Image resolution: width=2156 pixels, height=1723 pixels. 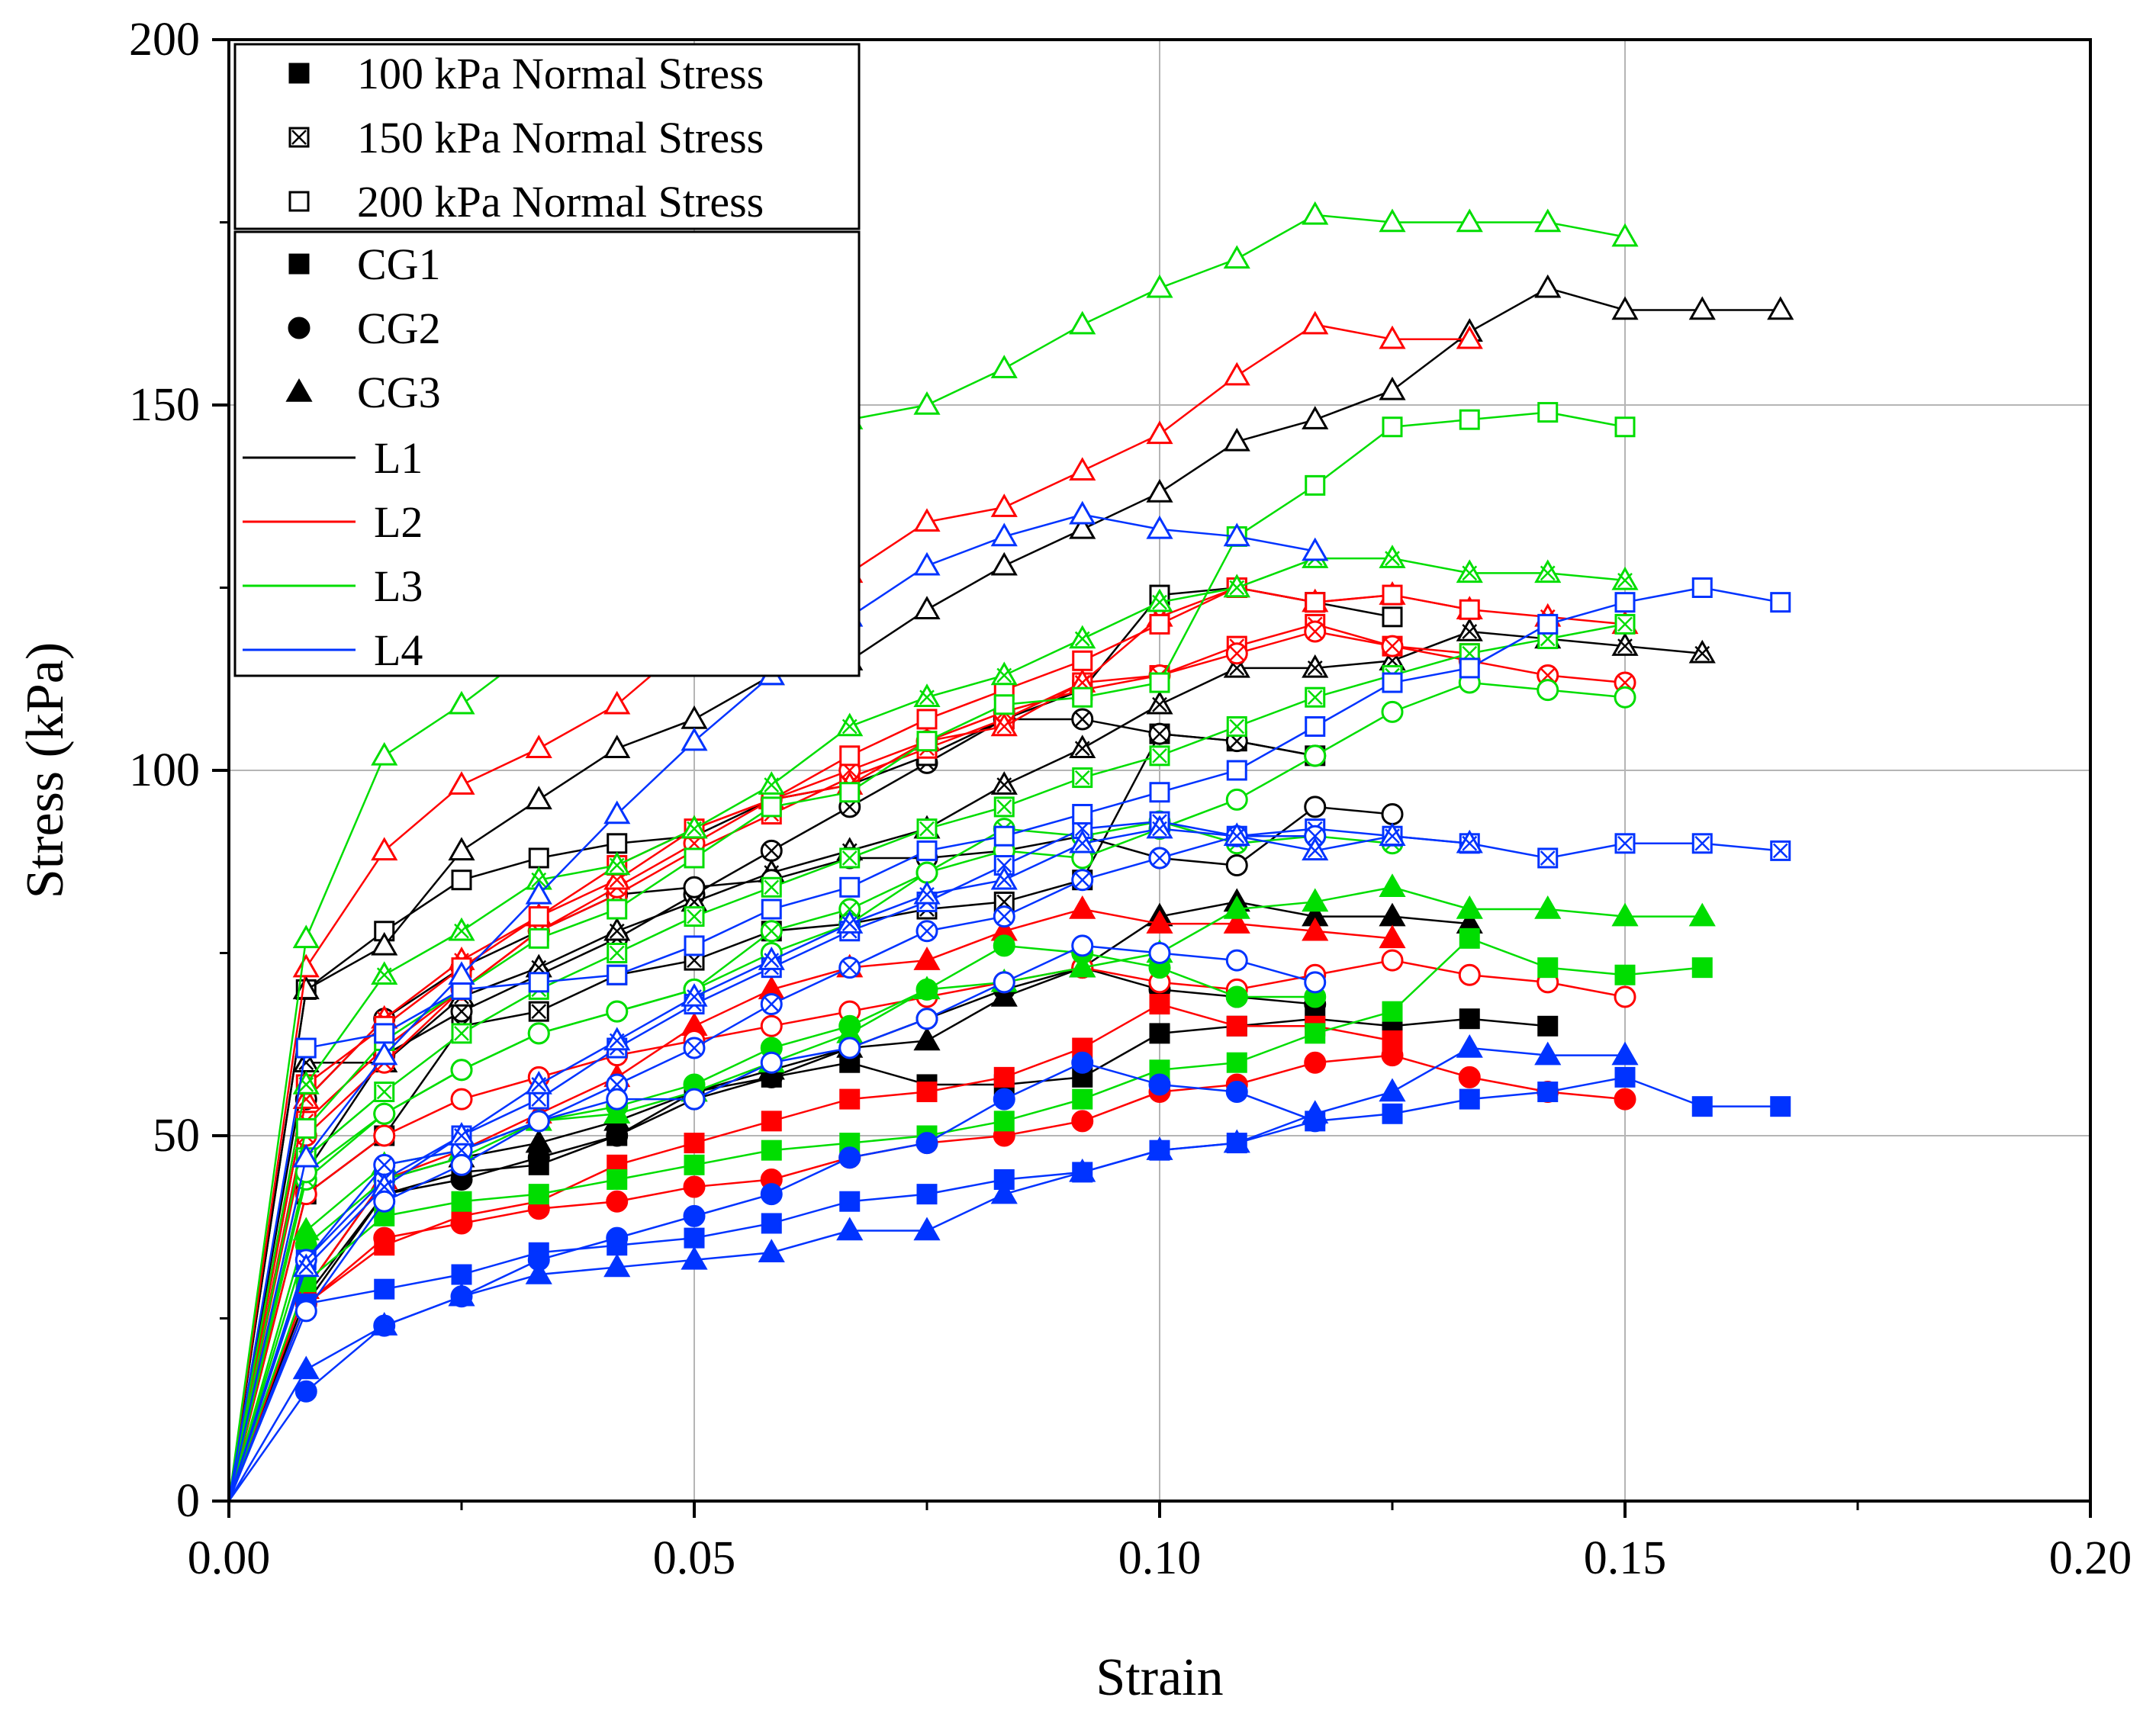 What do you see at coordinates (560, 73) in the screenshot?
I see `legend-label: 100 kPa Normal Stress` at bounding box center [560, 73].